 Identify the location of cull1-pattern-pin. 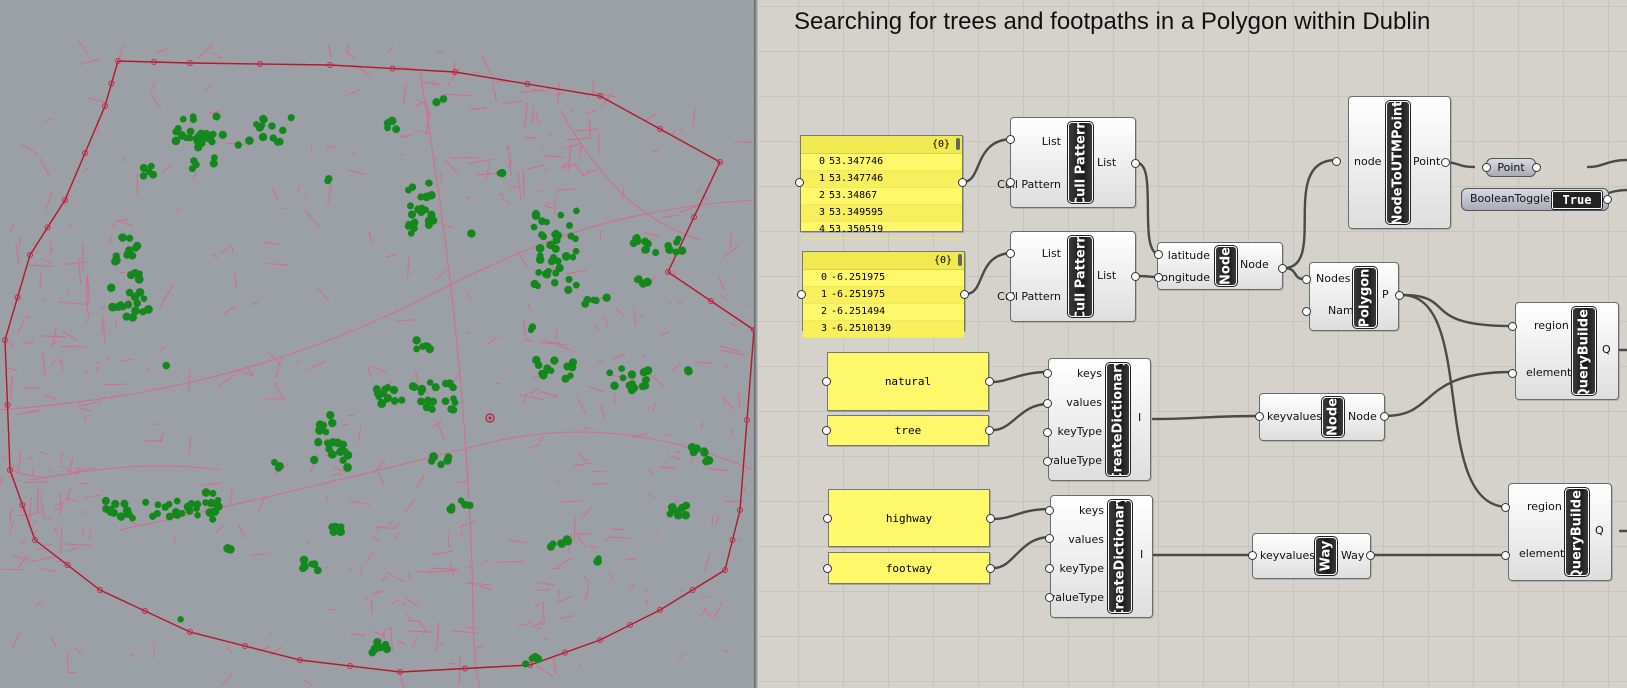
(1010, 182).